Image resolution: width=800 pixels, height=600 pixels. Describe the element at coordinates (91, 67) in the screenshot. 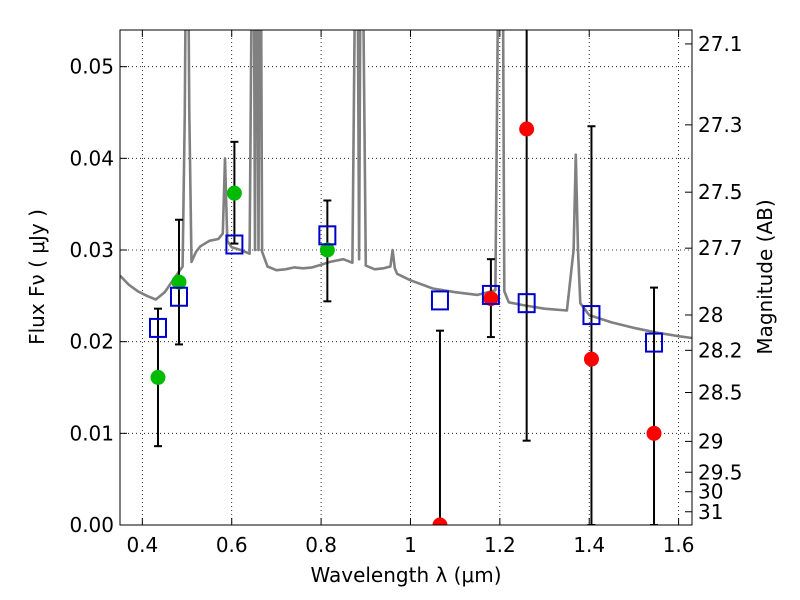

I see `y-tick-label: 0.05` at that location.